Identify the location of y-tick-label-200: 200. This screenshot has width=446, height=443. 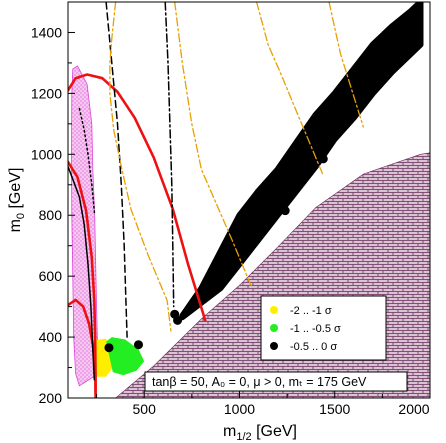
(51, 398).